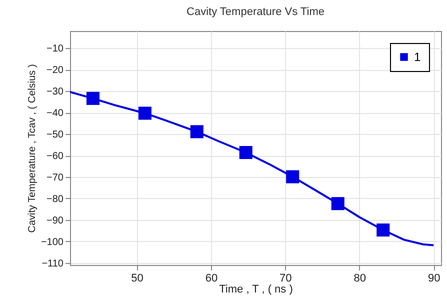  Describe the element at coordinates (286, 278) in the screenshot. I see `x-tick-label: 70` at that location.